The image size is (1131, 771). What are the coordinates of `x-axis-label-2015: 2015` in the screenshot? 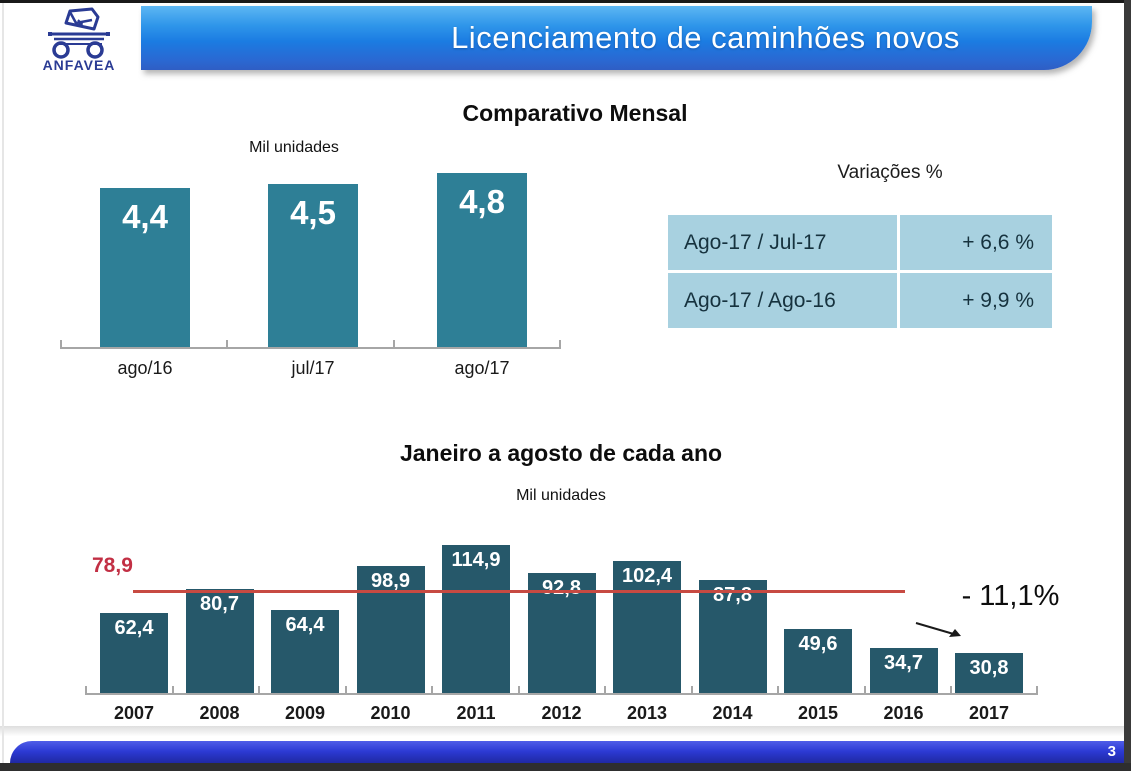 It's located at (818, 713).